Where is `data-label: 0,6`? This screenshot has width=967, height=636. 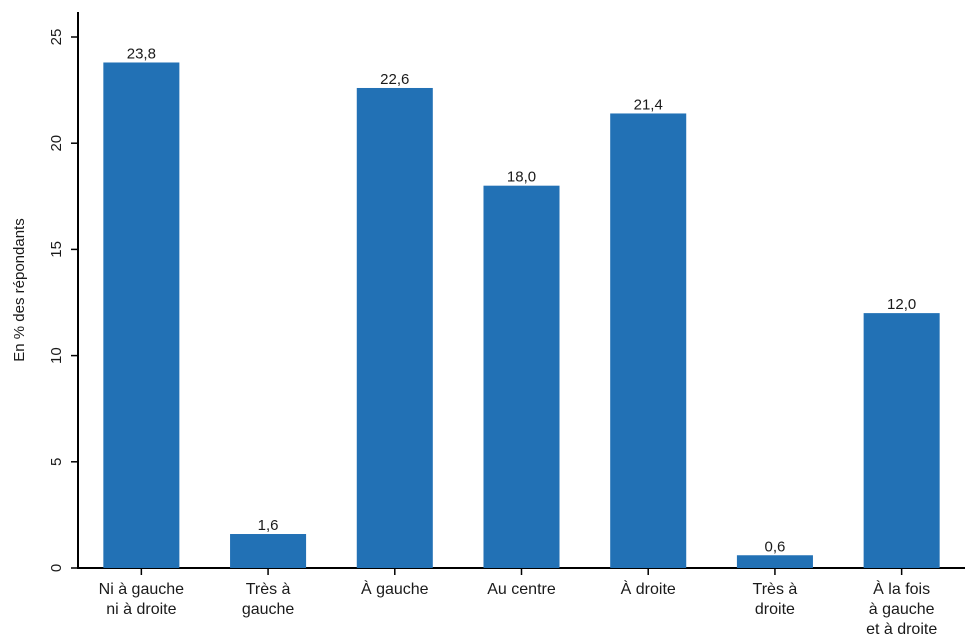
data-label: 0,6 is located at coordinates (774, 546).